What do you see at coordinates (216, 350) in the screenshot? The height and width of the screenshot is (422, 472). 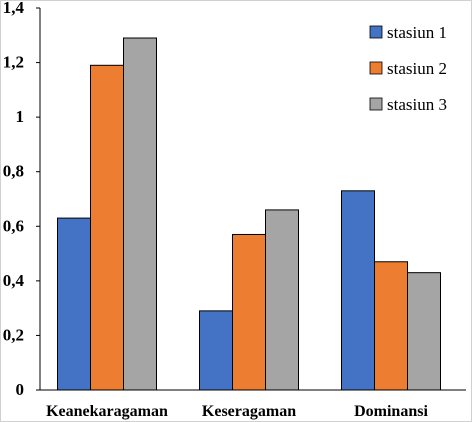 I see `bar-stasiun-1-keseragaman` at bounding box center [216, 350].